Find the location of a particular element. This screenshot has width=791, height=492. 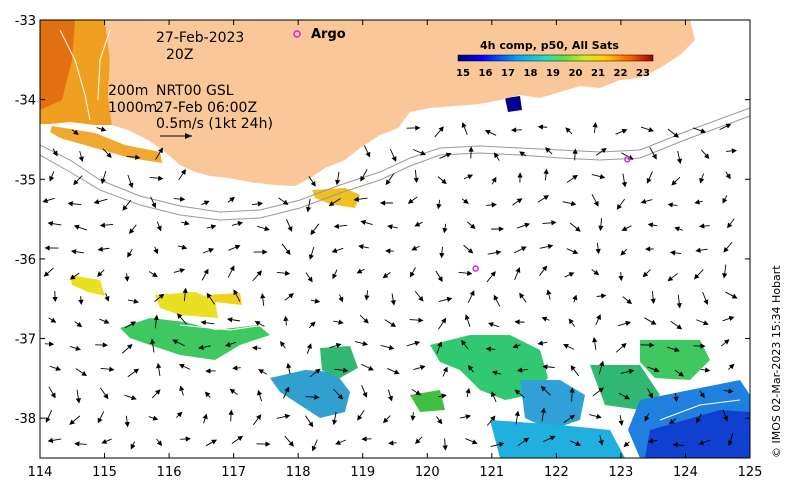

isobath-1000-label: 1000m is located at coordinates (132, 108).